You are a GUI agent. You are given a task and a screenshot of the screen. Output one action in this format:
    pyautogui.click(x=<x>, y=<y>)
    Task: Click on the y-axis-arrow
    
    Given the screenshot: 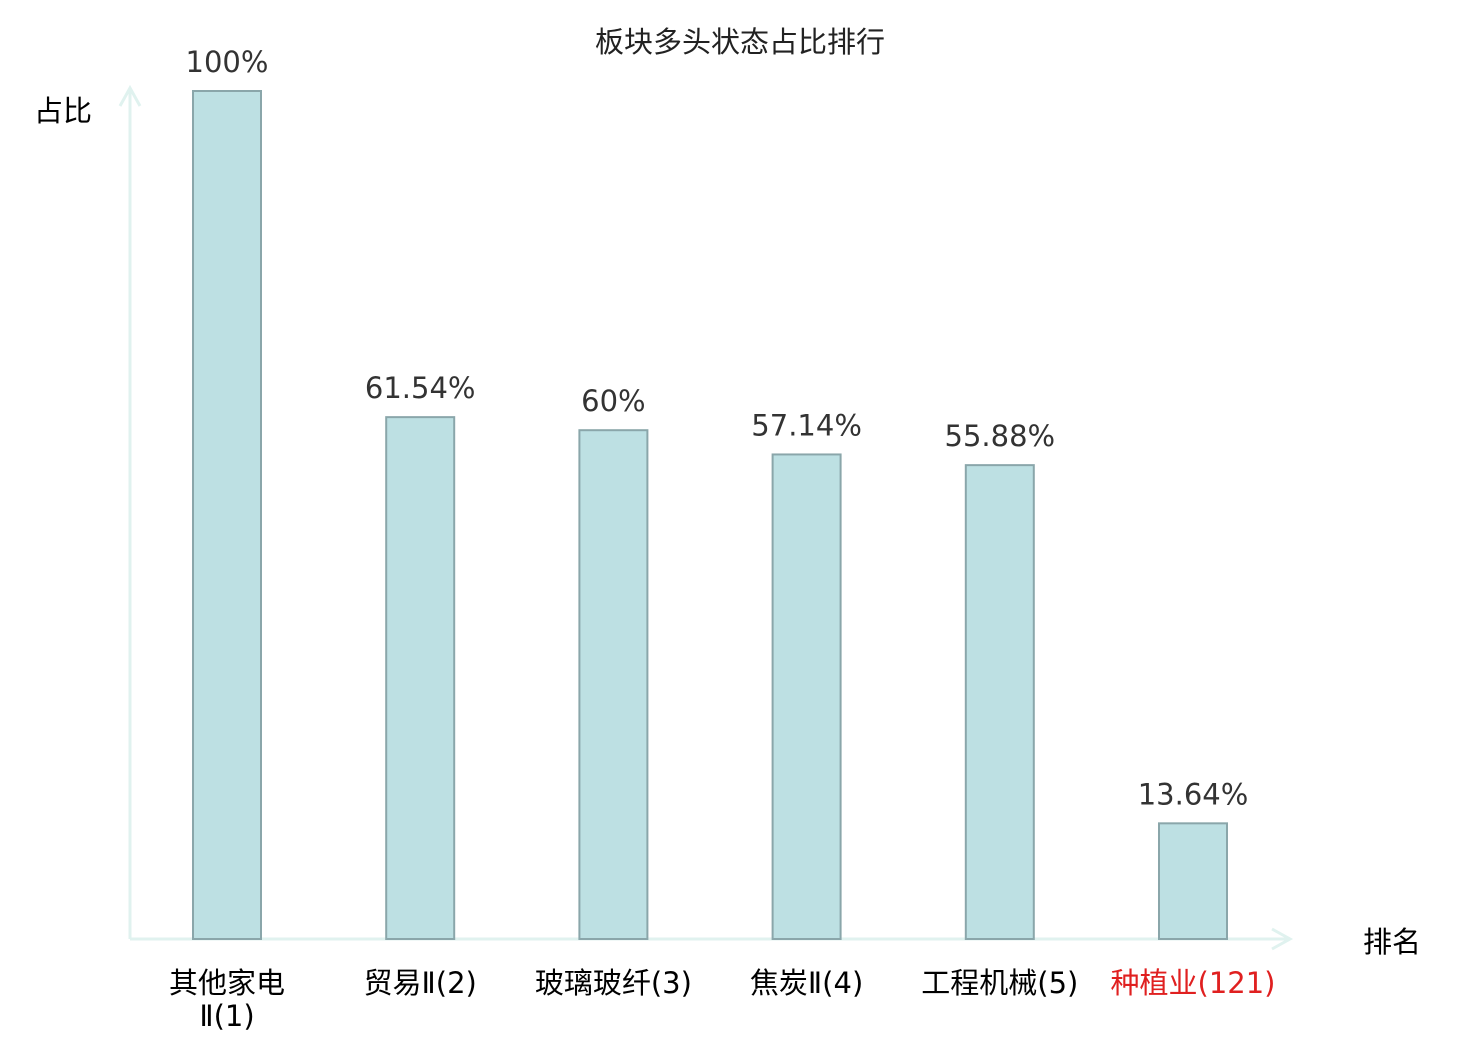 What is the action you would take?
    pyautogui.click(x=130, y=95)
    